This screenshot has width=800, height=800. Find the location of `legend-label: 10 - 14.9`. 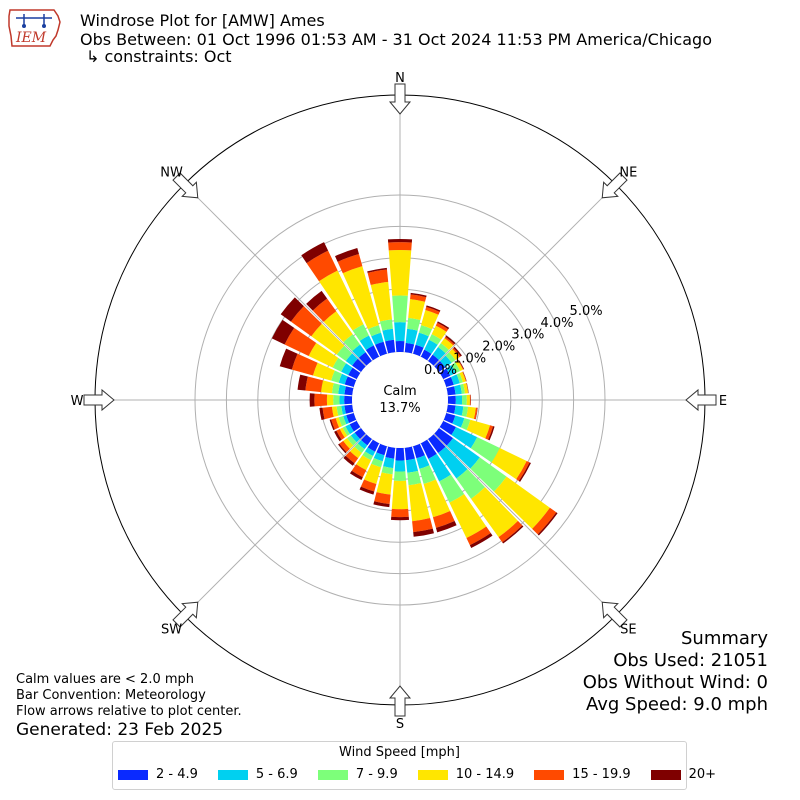

legend-label: 10 - 14.9 is located at coordinates (485, 774).